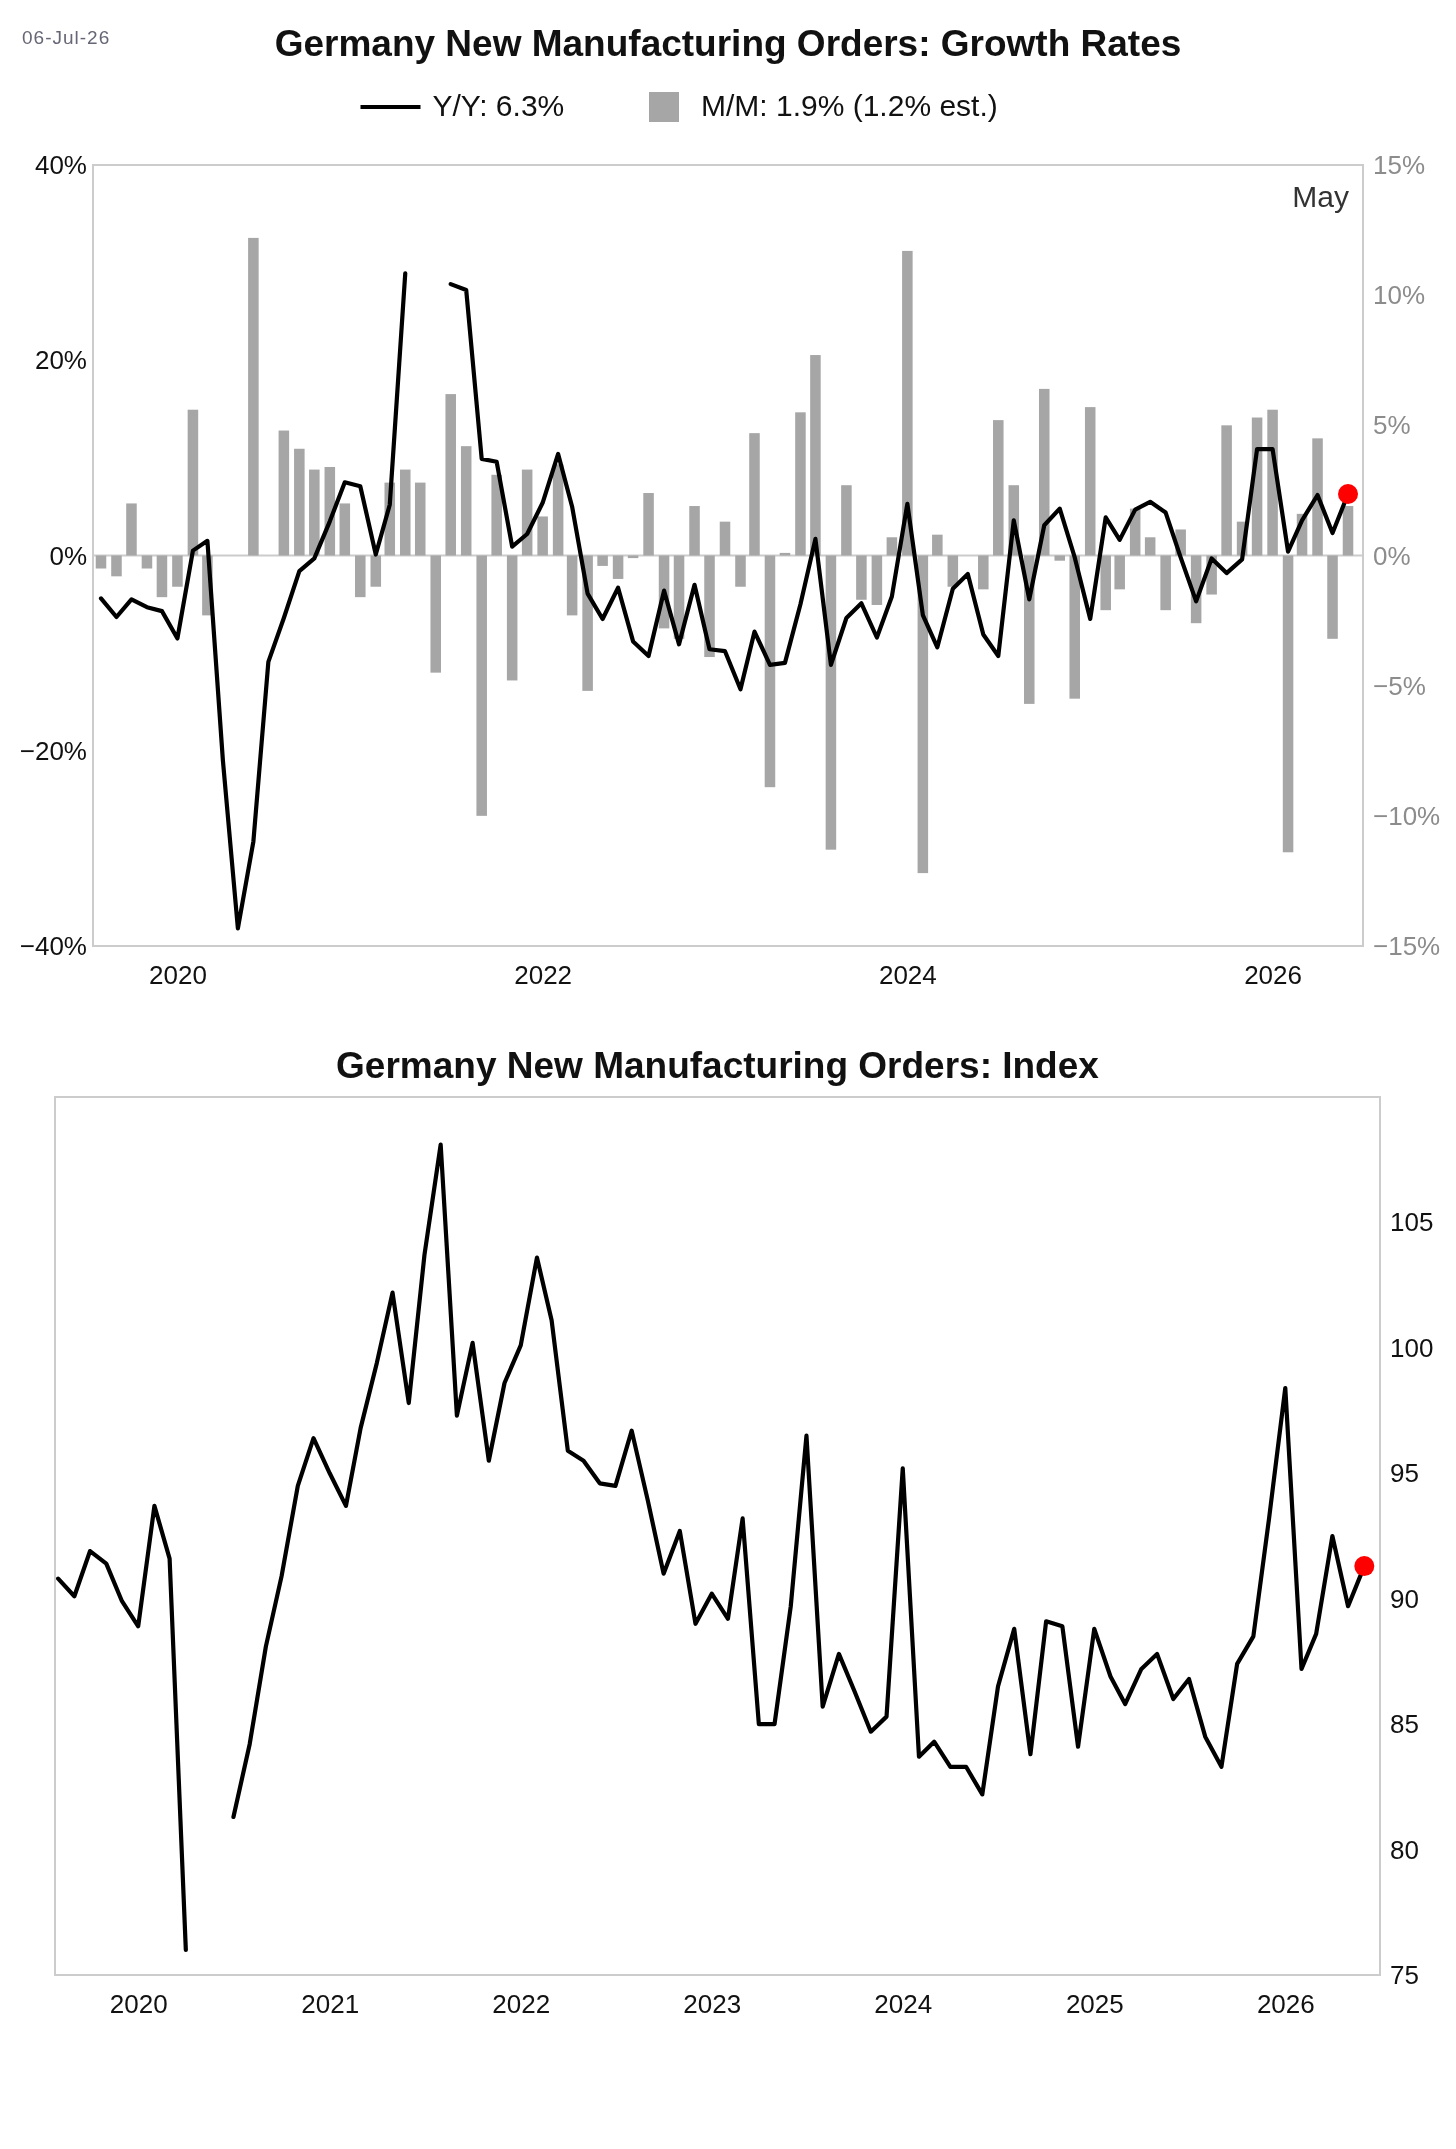  Describe the element at coordinates (1399, 165) in the screenshot. I see `y2-tick-label: 15%` at that location.